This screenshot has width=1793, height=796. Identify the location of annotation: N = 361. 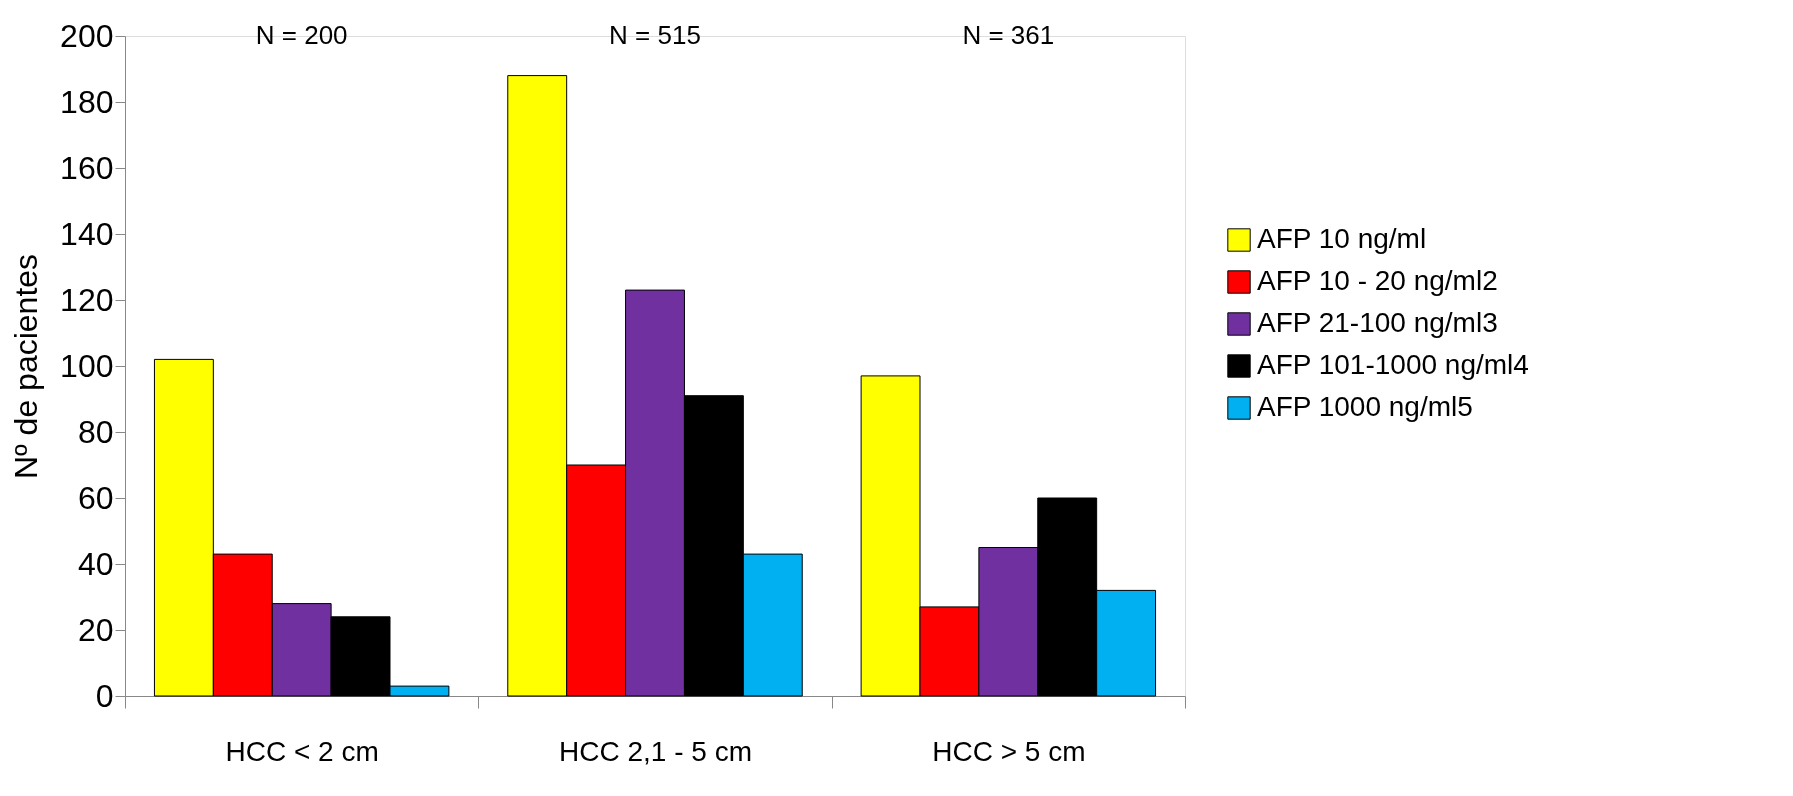
(1008, 35).